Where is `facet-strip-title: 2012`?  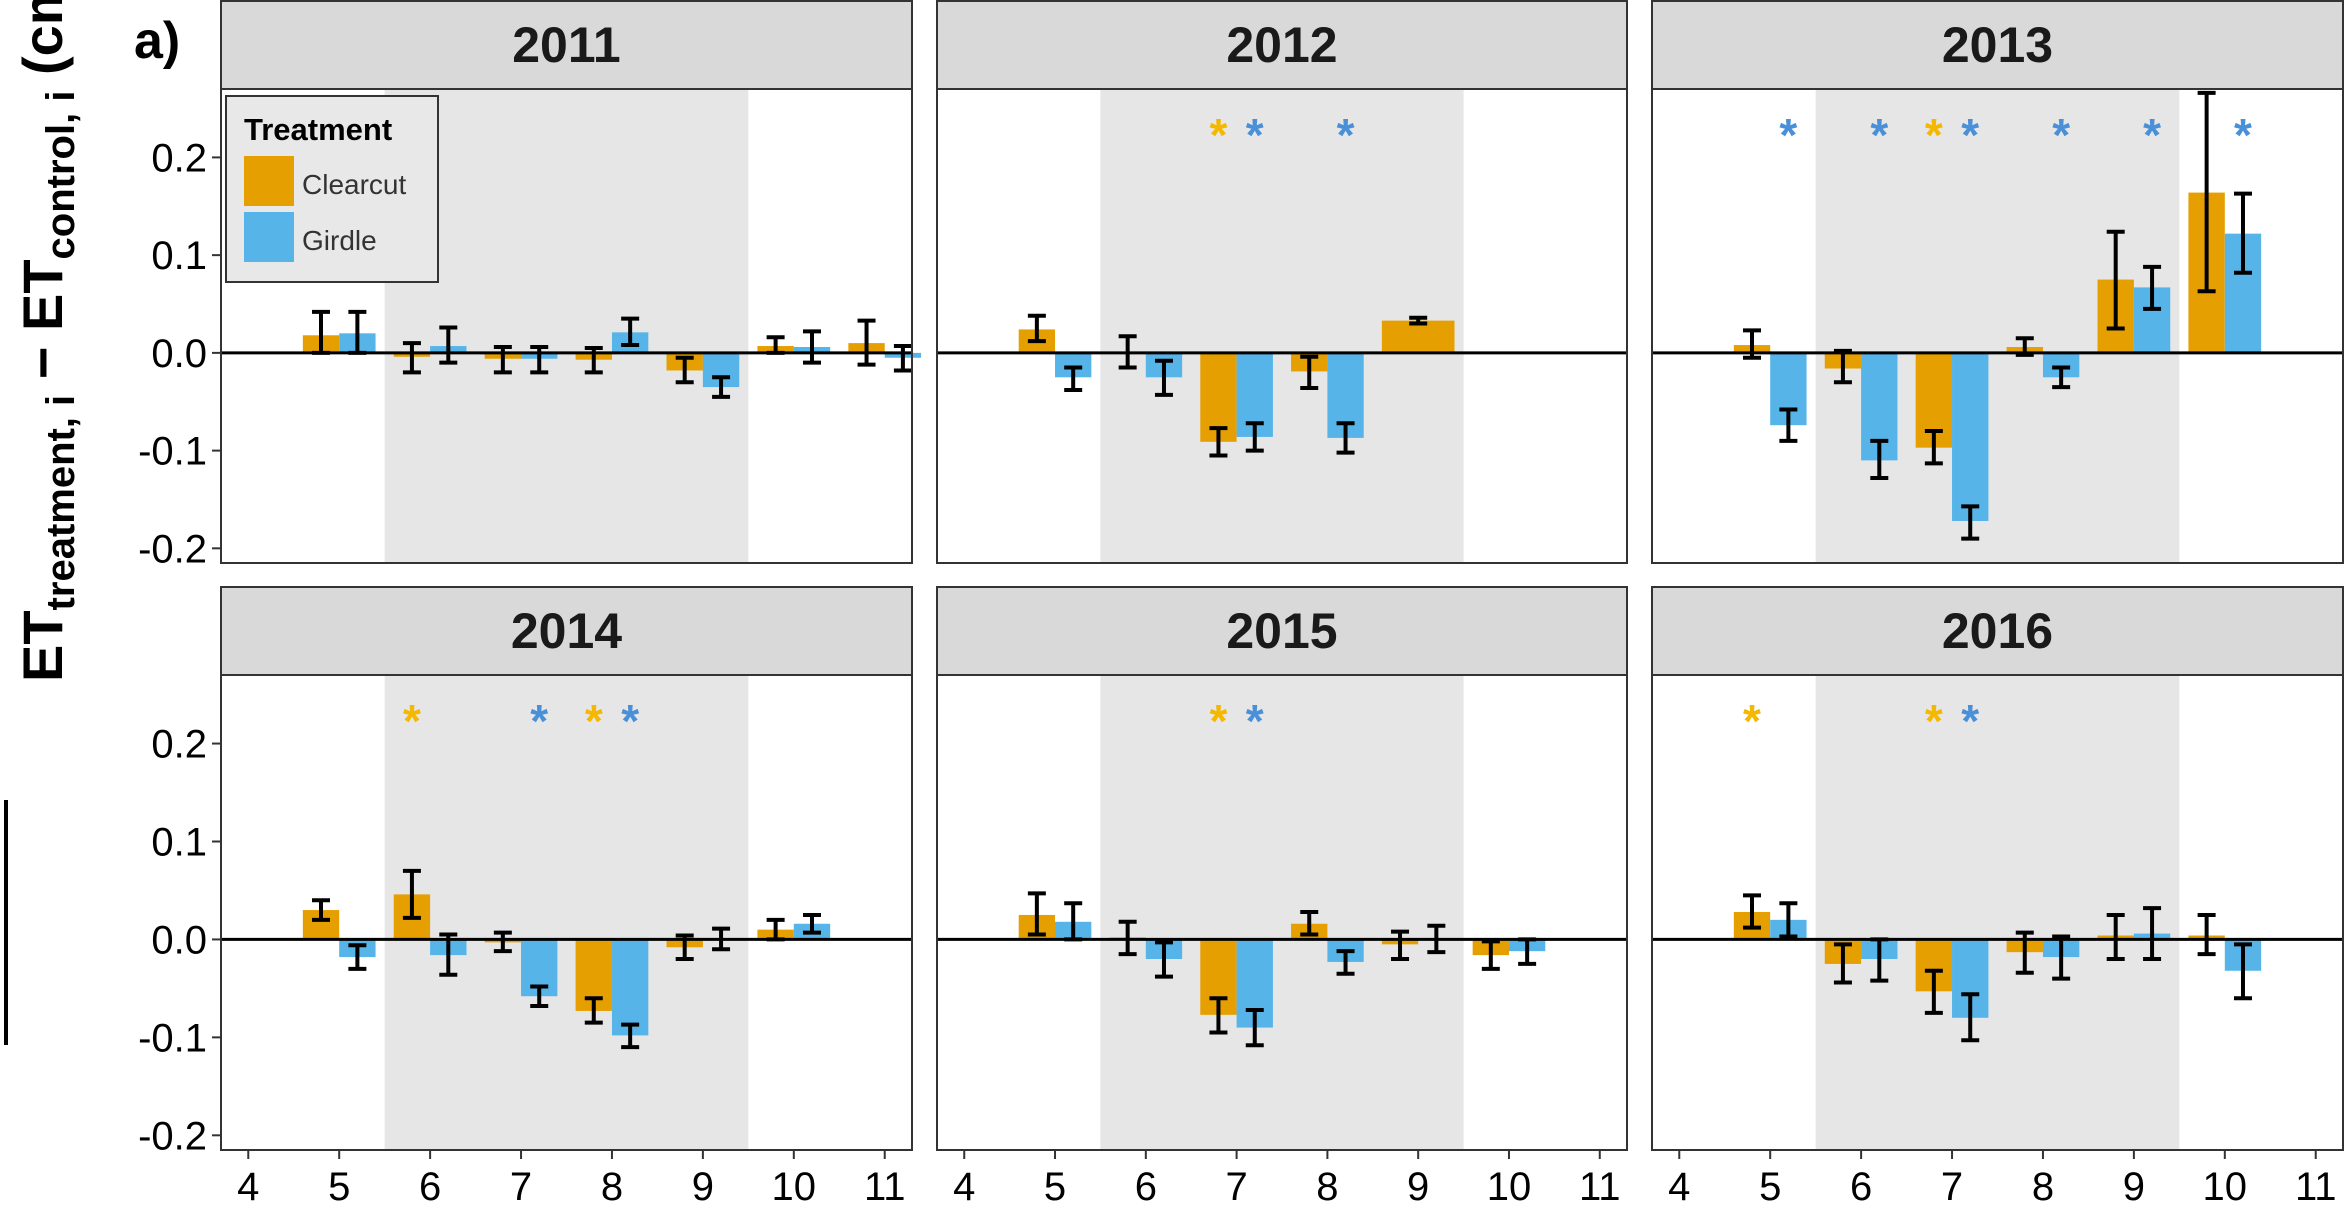
facet-strip-title: 2012 is located at coordinates (1281, 45).